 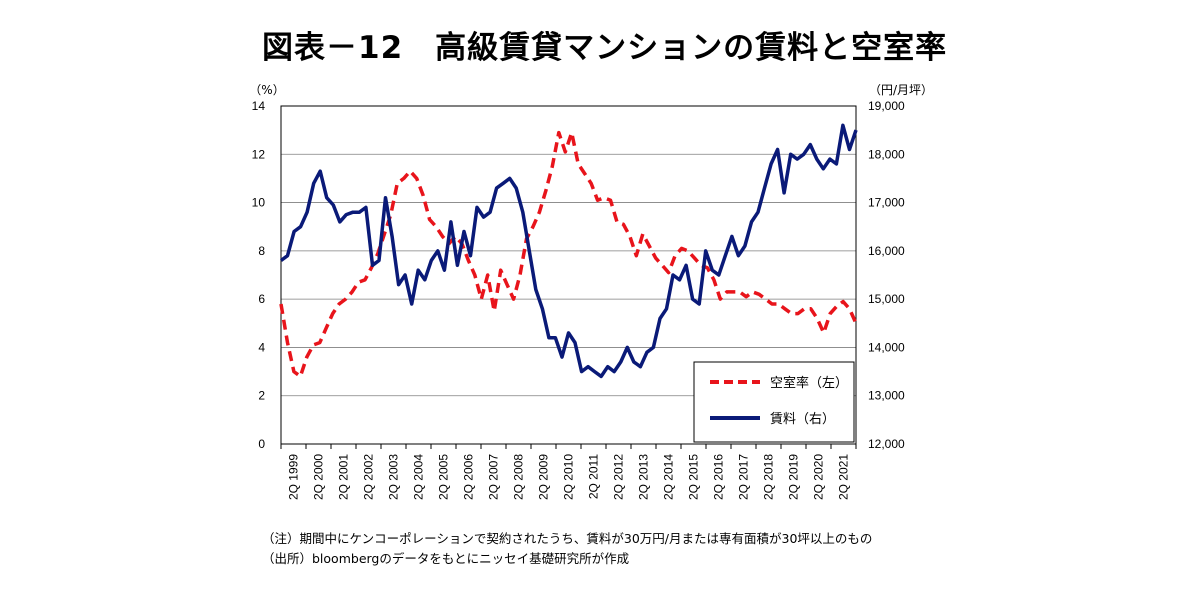 What do you see at coordinates (886, 203) in the screenshot?
I see `right-tick-label: 17,000` at bounding box center [886, 203].